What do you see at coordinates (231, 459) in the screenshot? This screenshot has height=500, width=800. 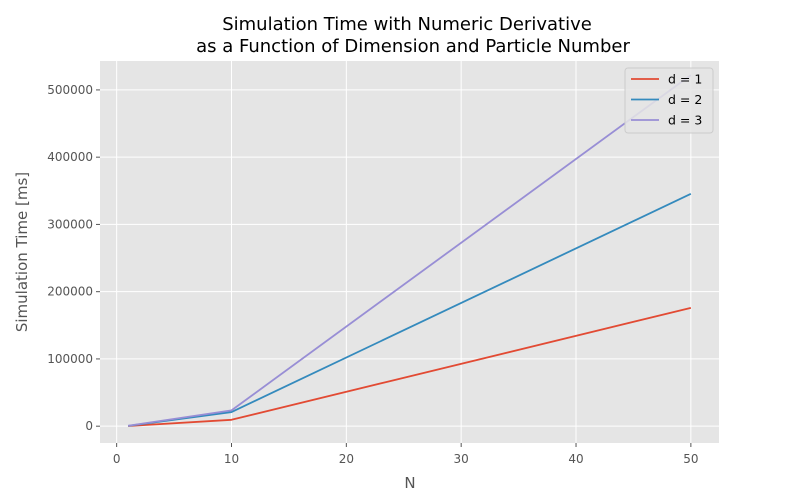 I see `x-tick-label: 10` at bounding box center [231, 459].